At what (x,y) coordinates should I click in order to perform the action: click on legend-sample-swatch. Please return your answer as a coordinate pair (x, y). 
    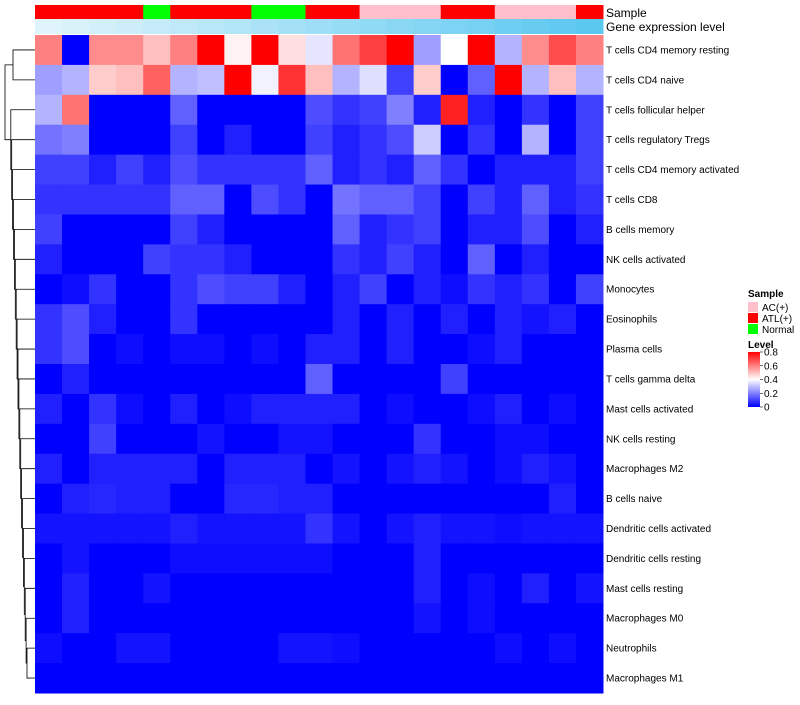
    Looking at the image, I should click on (753, 307).